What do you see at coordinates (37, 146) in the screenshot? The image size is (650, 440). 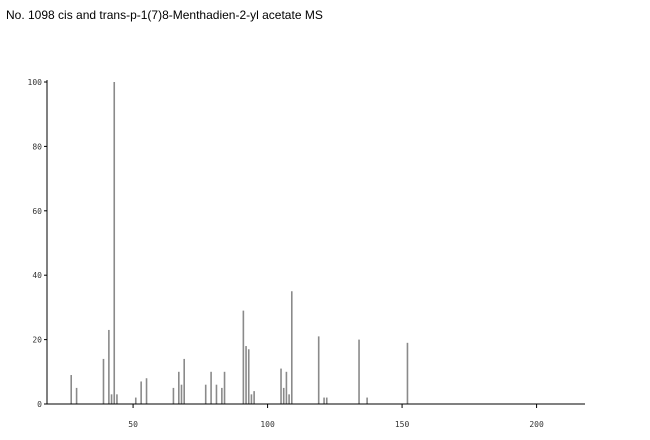 I see `y-tick-label: 80` at bounding box center [37, 146].